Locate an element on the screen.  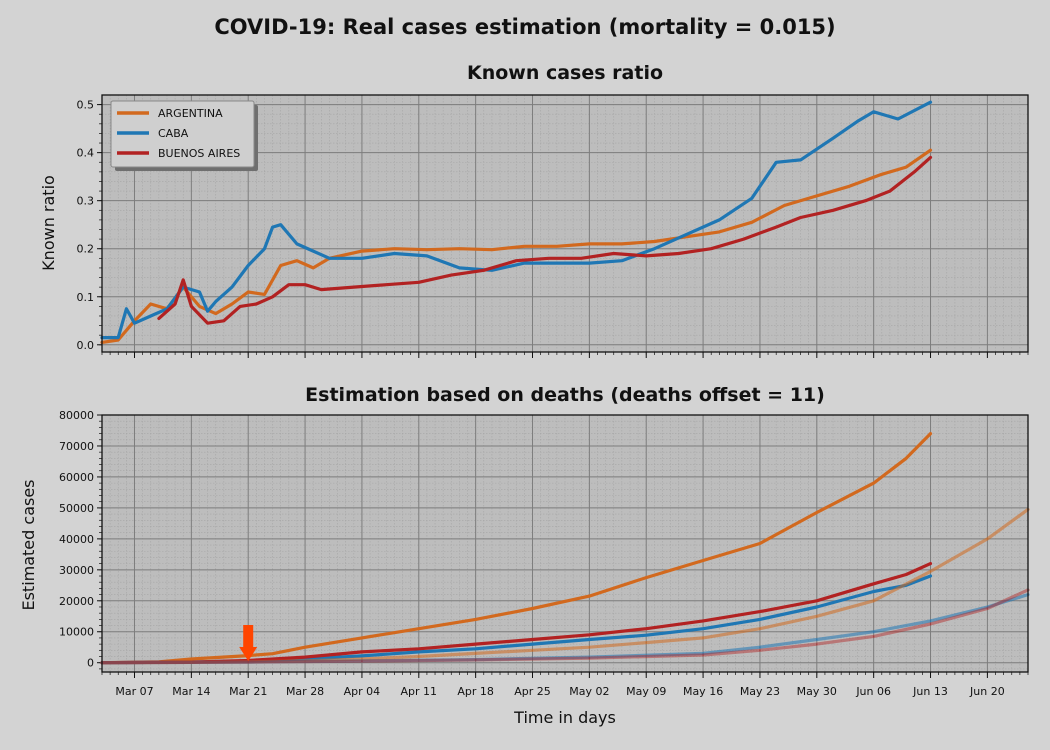
x-tick-label: Jun 13 is located at coordinates (930, 691).